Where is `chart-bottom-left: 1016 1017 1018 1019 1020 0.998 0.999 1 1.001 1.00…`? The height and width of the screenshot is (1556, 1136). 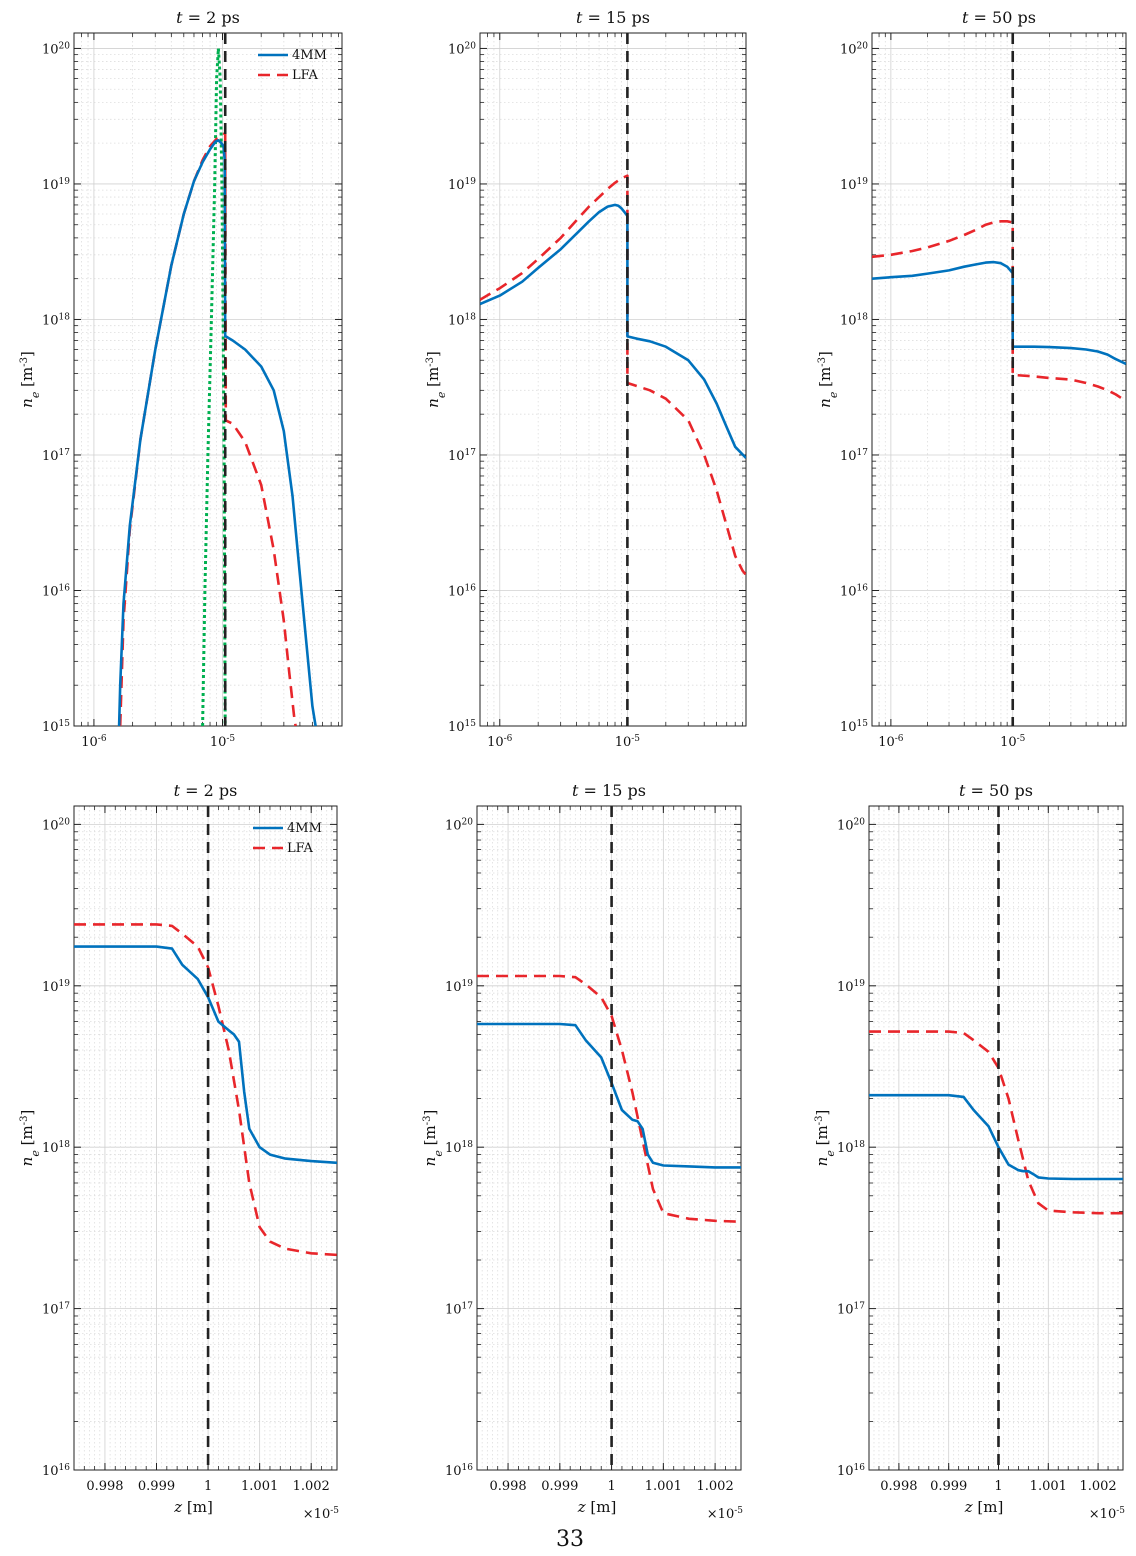
chart-bottom-left: 1016 1017 1018 1019 1020 0.998 0.999 1 1.001 1.00… is located at coordinates (178, 1151).